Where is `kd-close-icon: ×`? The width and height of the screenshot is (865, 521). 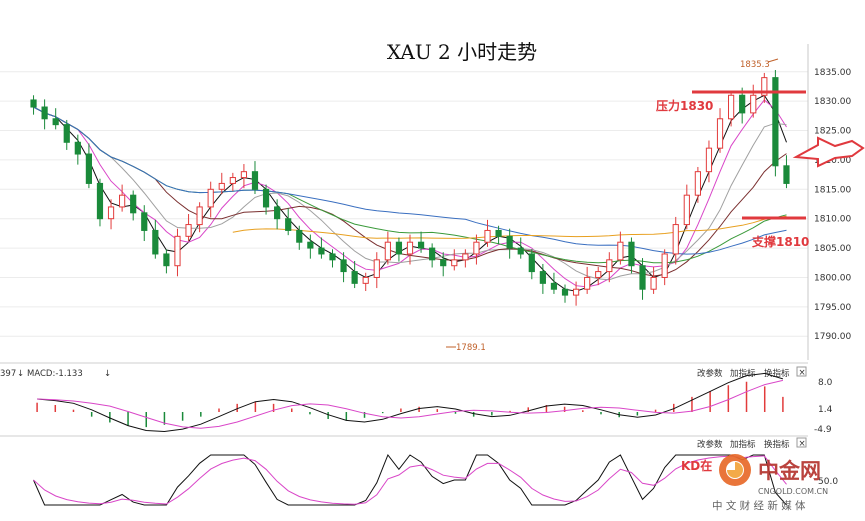
kd-close-icon: × is located at coordinates (802, 444).